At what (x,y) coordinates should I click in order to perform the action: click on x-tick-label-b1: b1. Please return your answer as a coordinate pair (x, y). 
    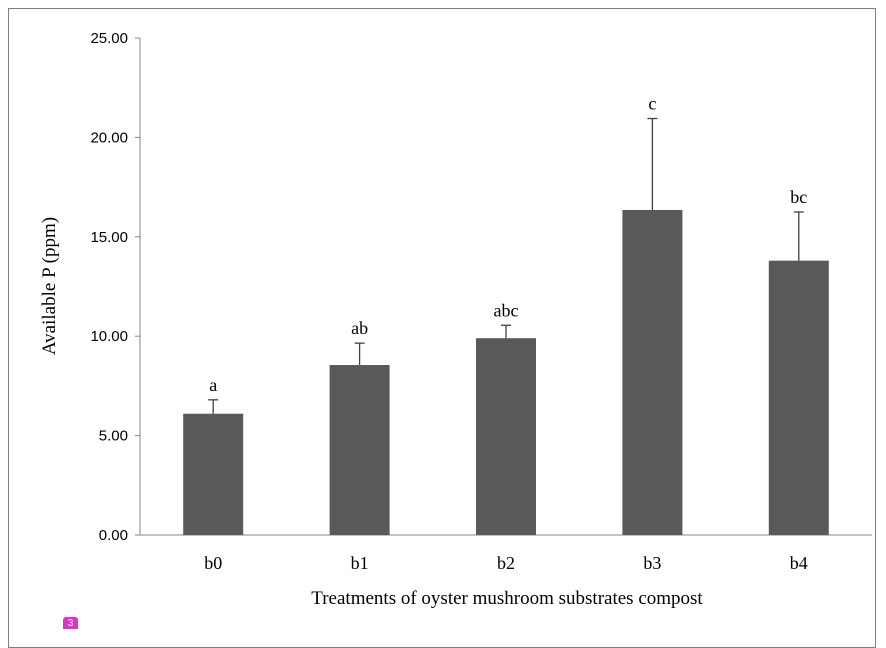
    Looking at the image, I should click on (360, 563).